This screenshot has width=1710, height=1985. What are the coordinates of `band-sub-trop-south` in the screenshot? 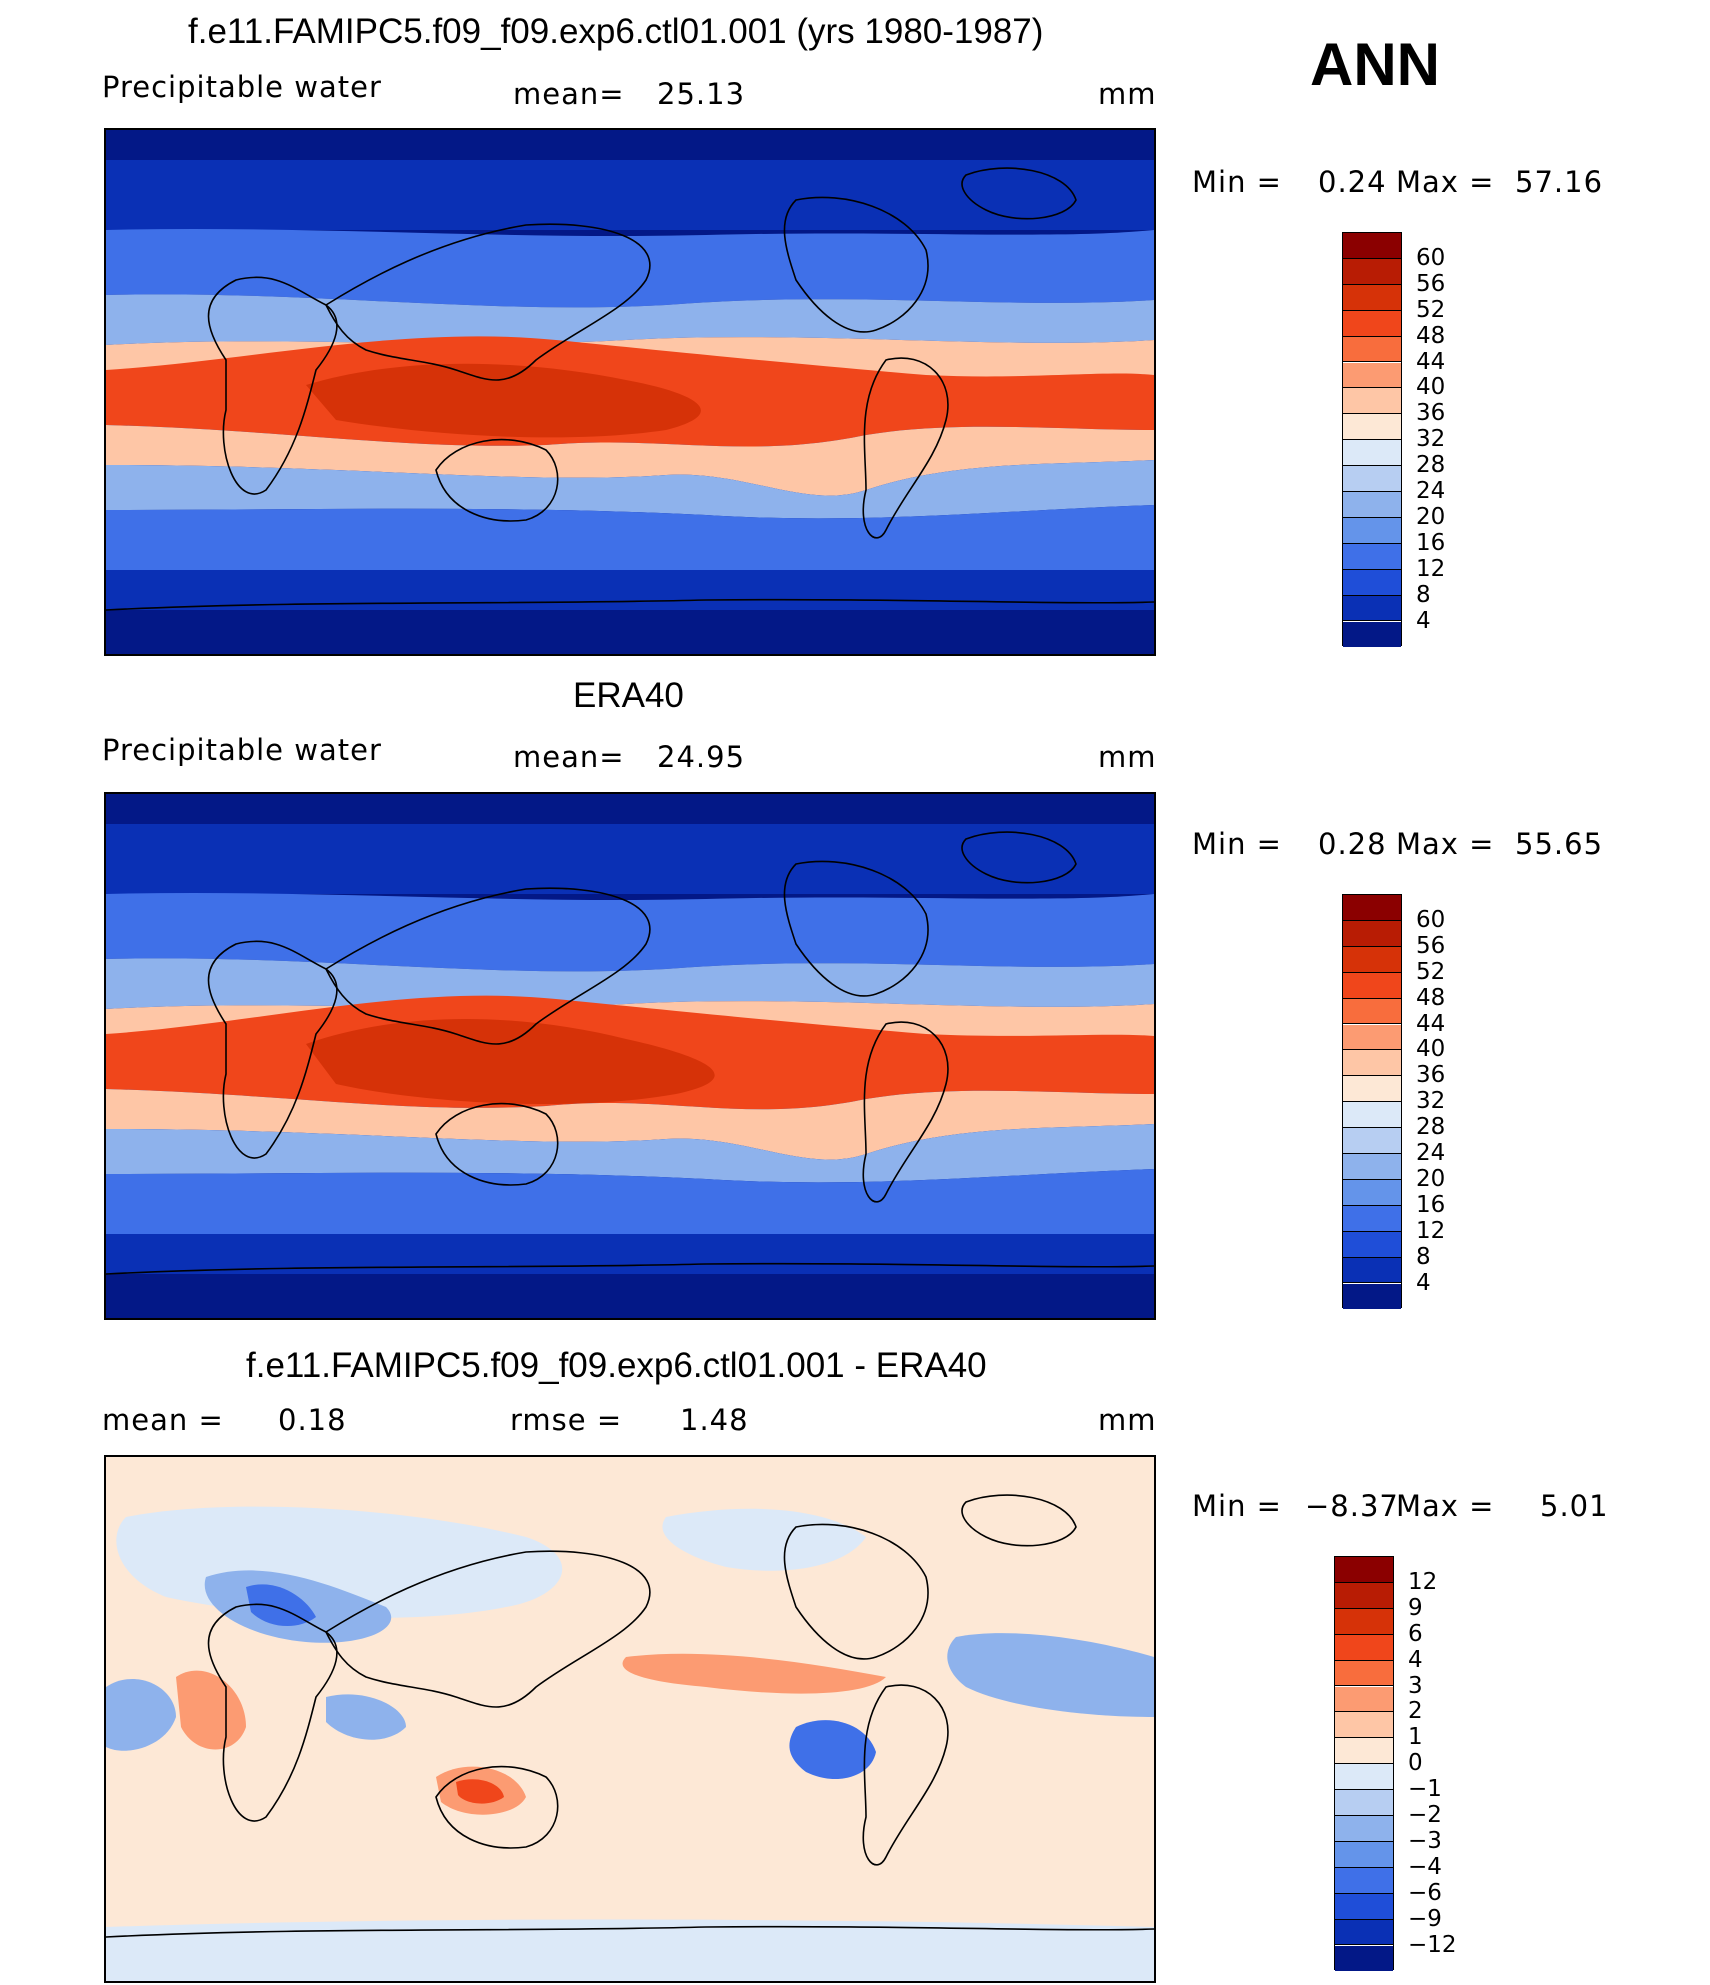 It's located at (630, 1153).